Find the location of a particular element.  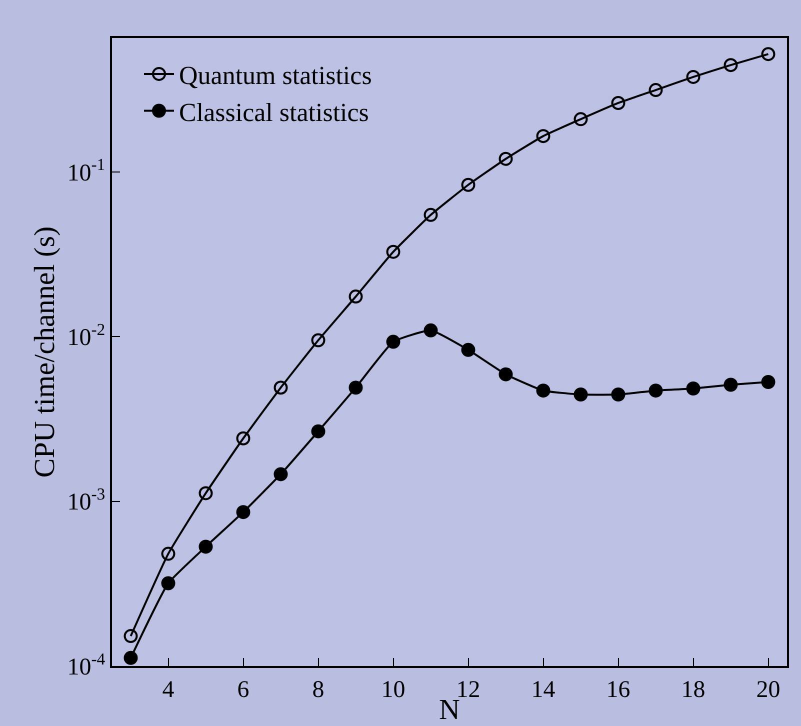

y-tick-label: 10$^{-3}$ is located at coordinates (86, 500).